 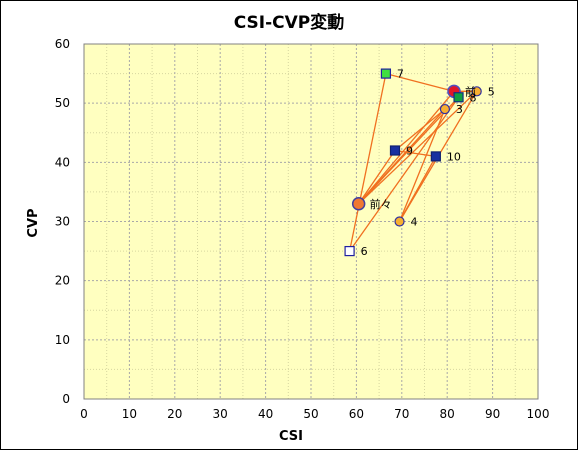 I want to click on data-points, so click(x=413, y=162).